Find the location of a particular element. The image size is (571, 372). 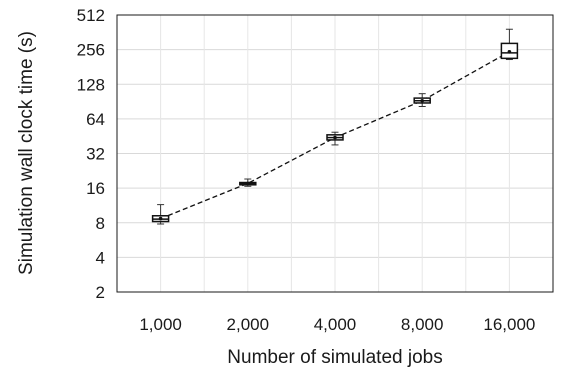

x-tick-label: 2,000 is located at coordinates (248, 324).